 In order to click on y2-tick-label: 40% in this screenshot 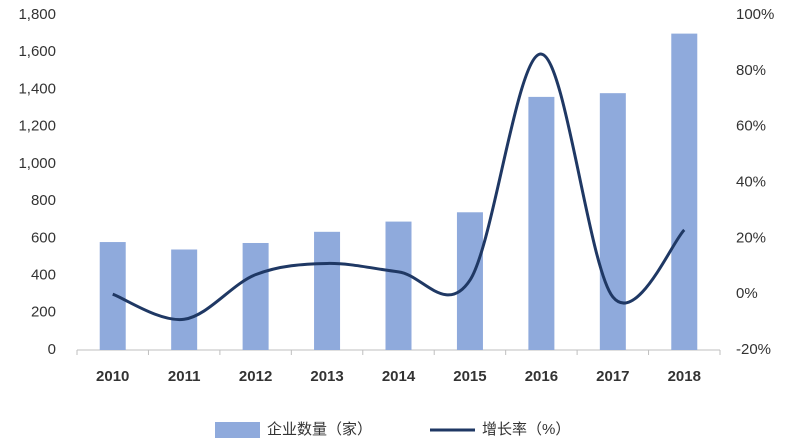, I will do `click(751, 181)`.